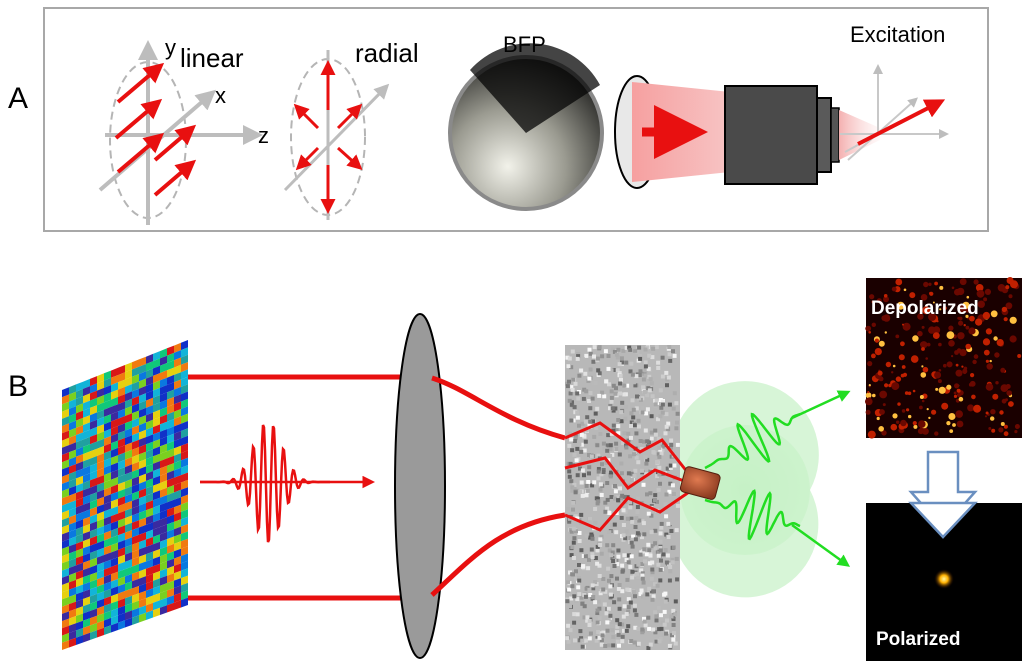  I want to click on radial-label: radial, so click(387, 53).